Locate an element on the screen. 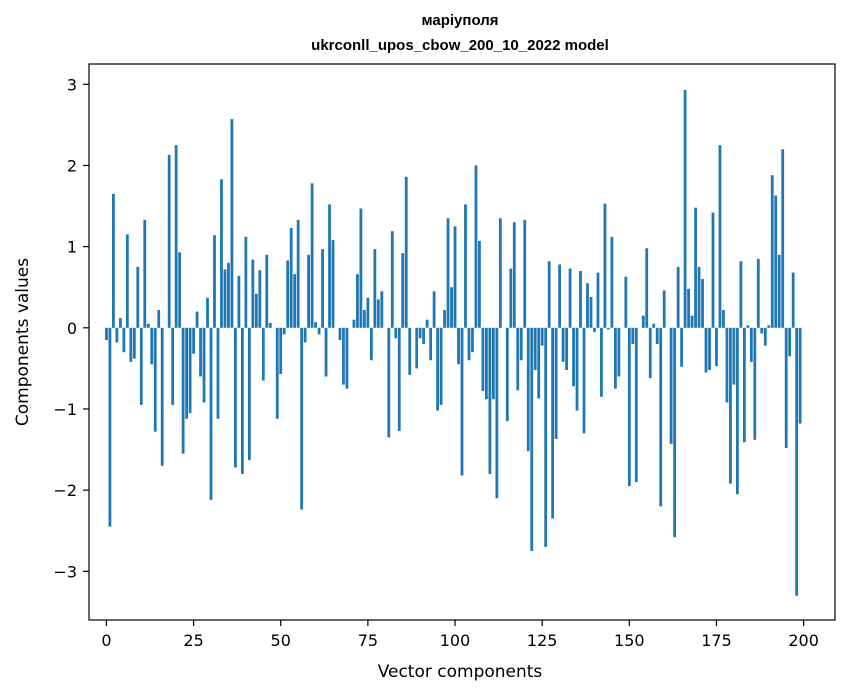 The image size is (847, 696). y-tick-label: 0 is located at coordinates (72, 328).